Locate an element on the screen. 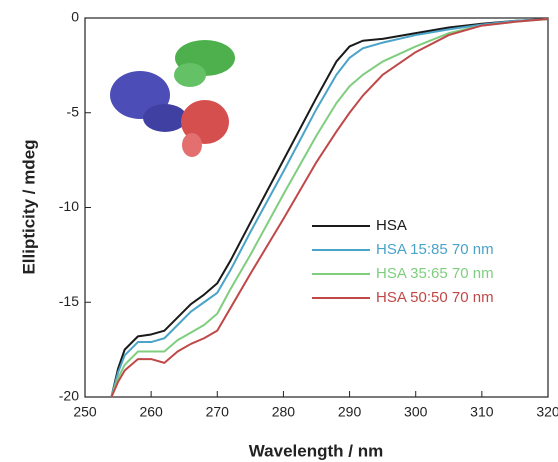 This screenshot has width=558, height=462. x-axis-title: Wavelength / nm is located at coordinates (316, 450).